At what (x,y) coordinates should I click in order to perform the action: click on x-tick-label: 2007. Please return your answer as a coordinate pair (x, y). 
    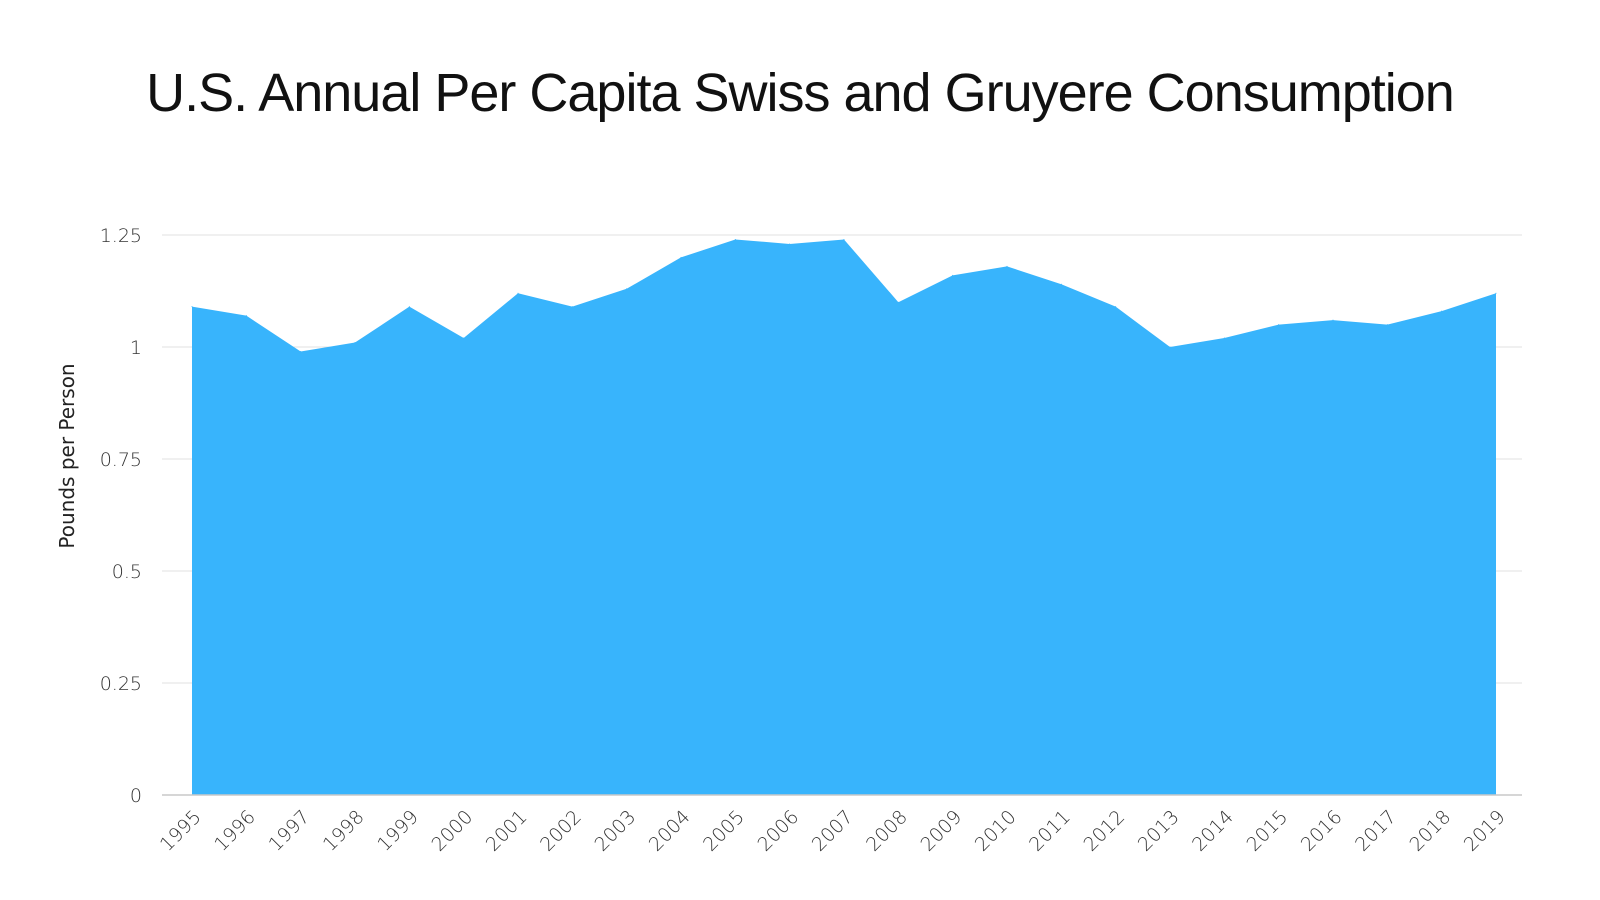
    Looking at the image, I should click on (833, 831).